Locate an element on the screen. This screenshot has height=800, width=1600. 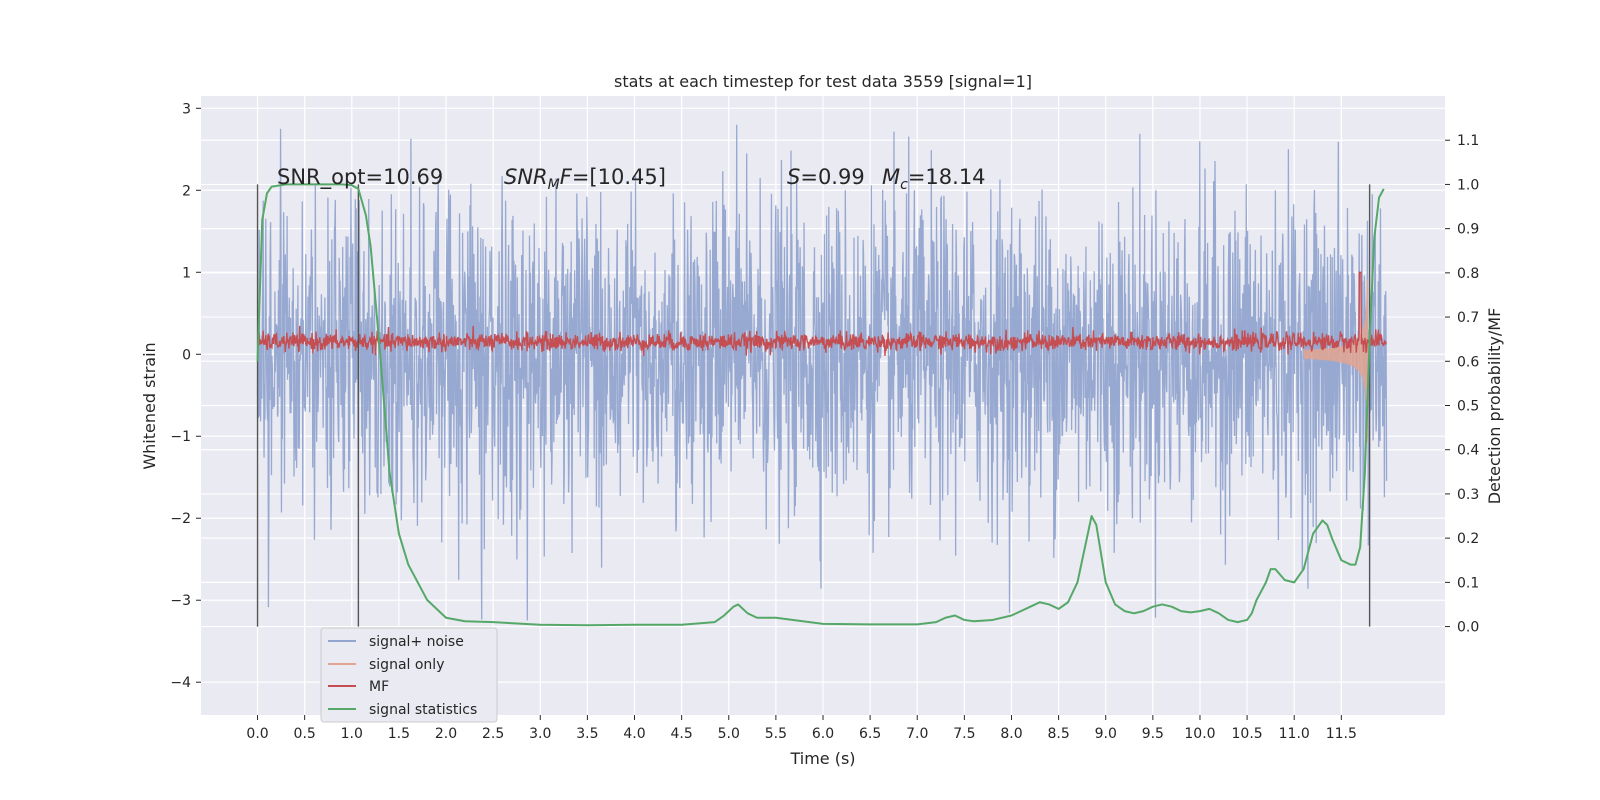
x-tick-label: 8.0 is located at coordinates (1011, 734).